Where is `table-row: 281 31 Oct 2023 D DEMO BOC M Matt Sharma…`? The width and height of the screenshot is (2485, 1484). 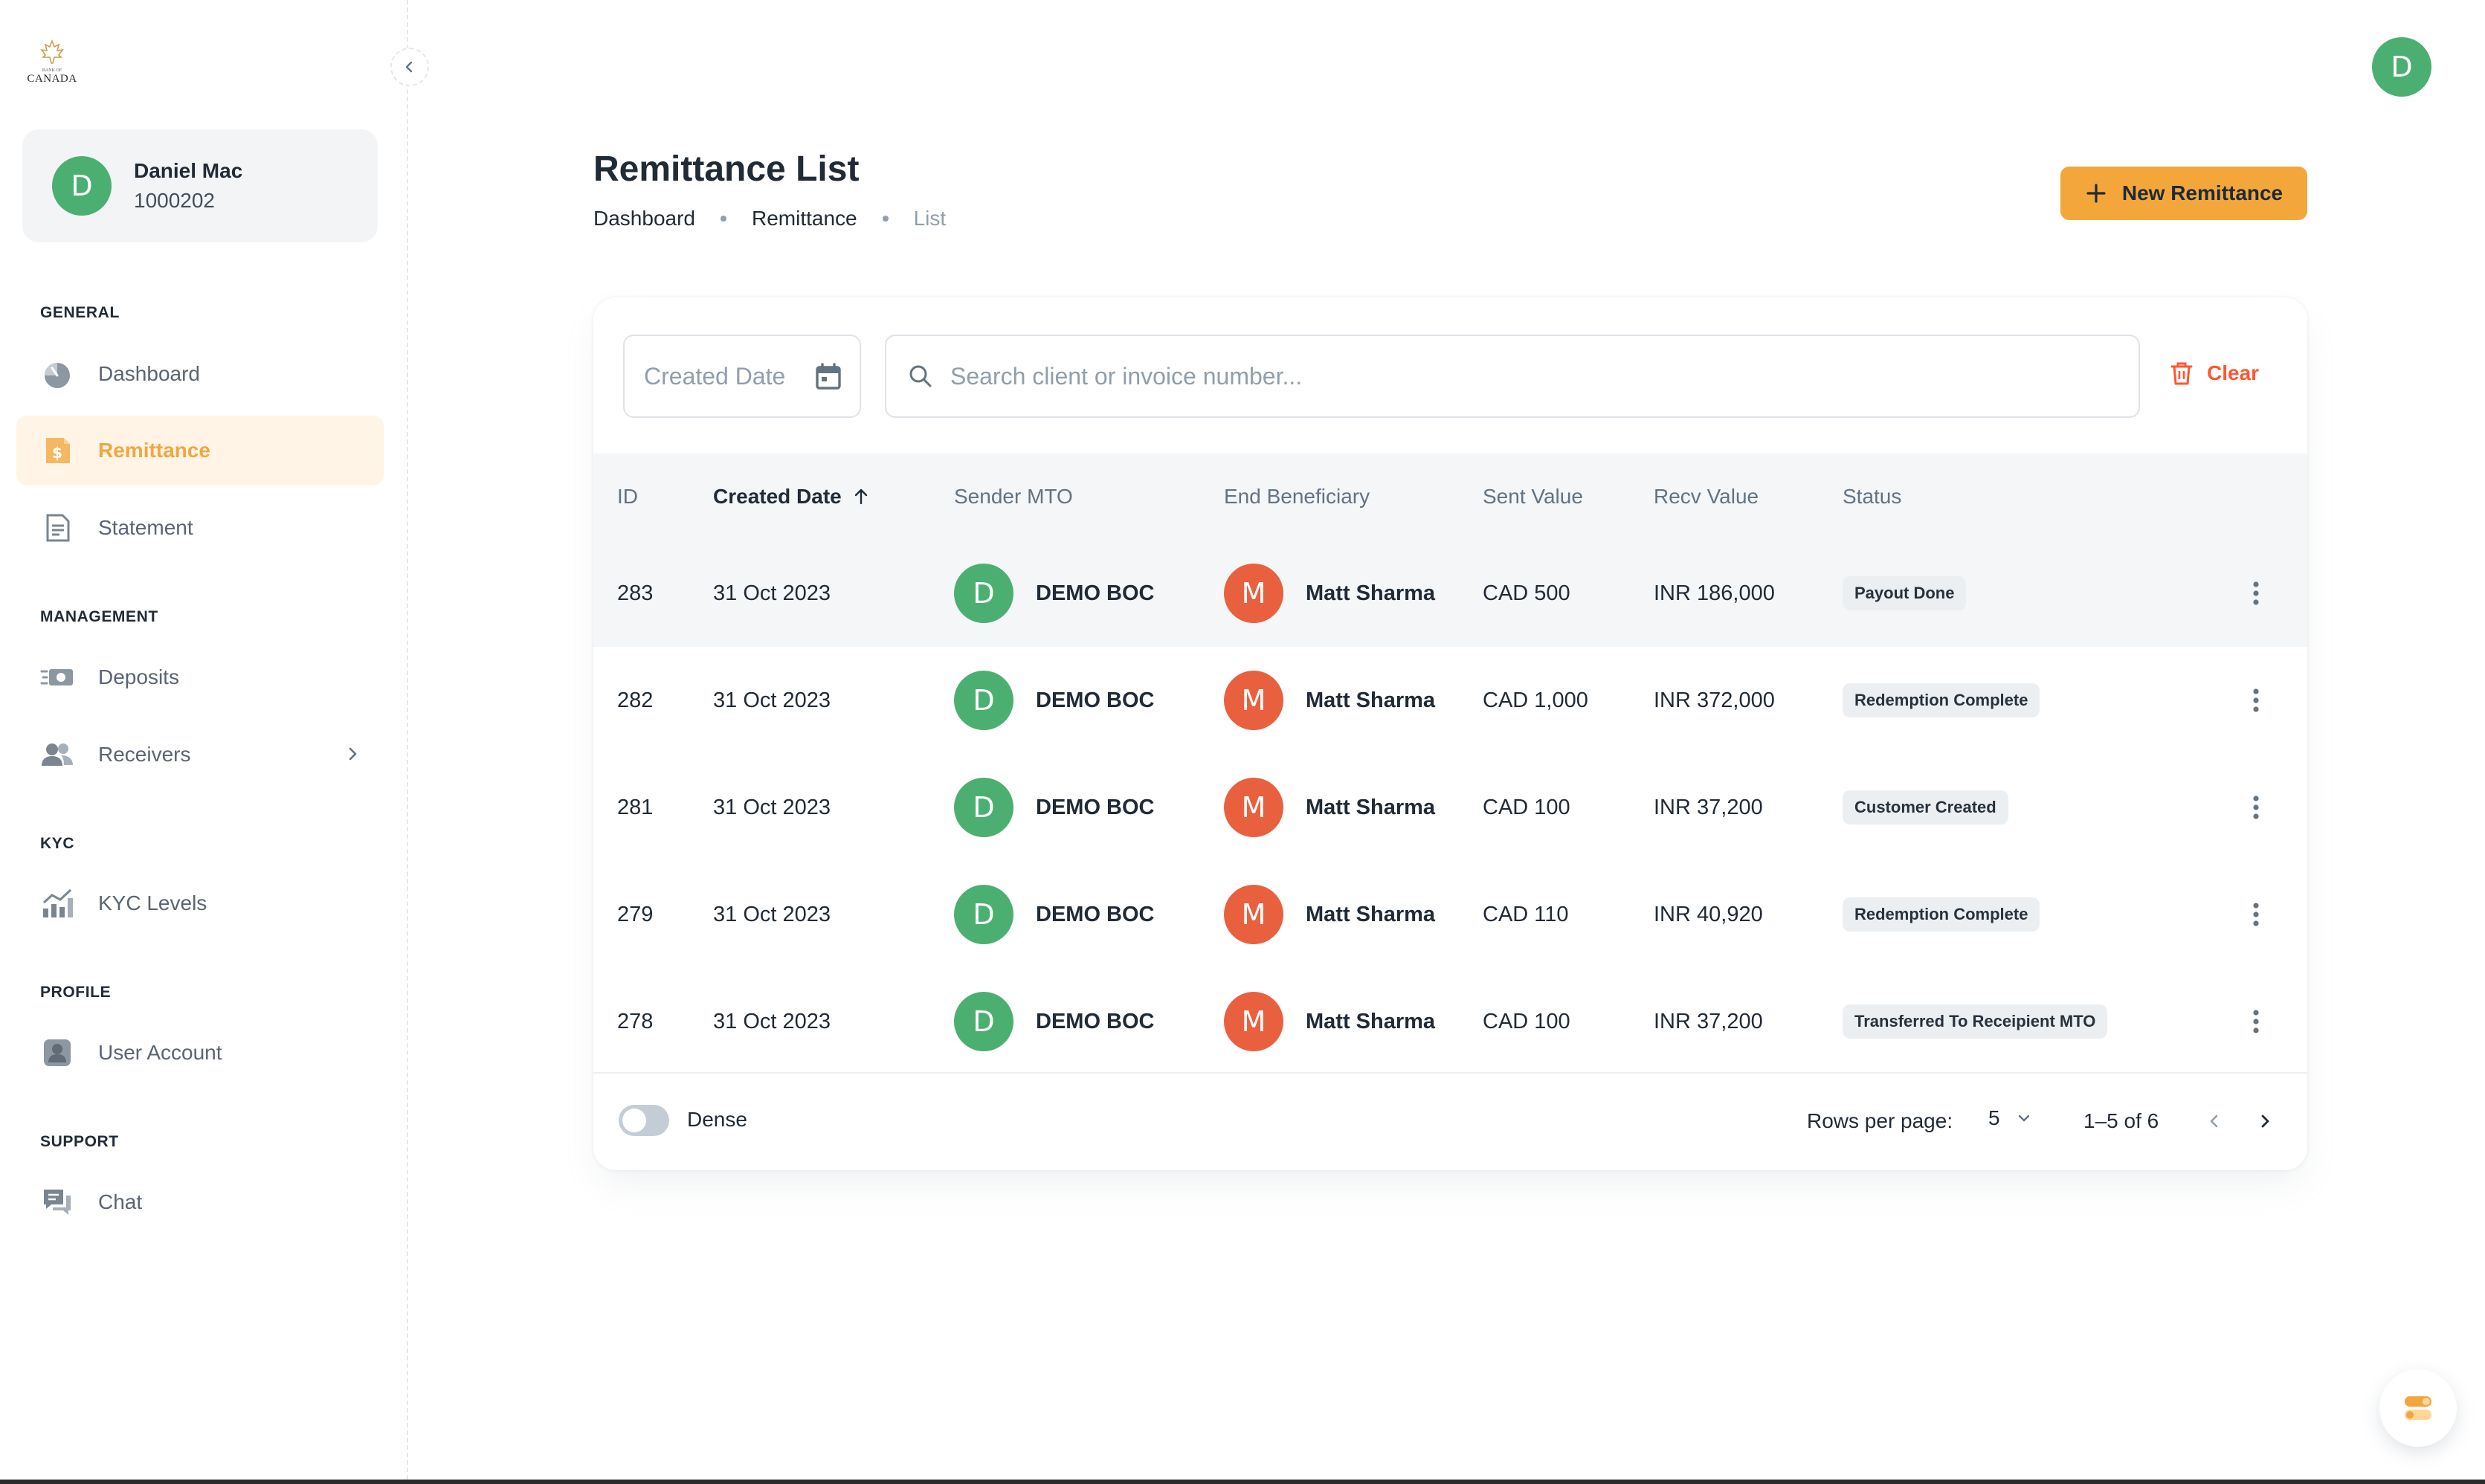
table-row: 281 31 Oct 2023 D DEMO BOC M Matt Sharma… is located at coordinates (1450, 807).